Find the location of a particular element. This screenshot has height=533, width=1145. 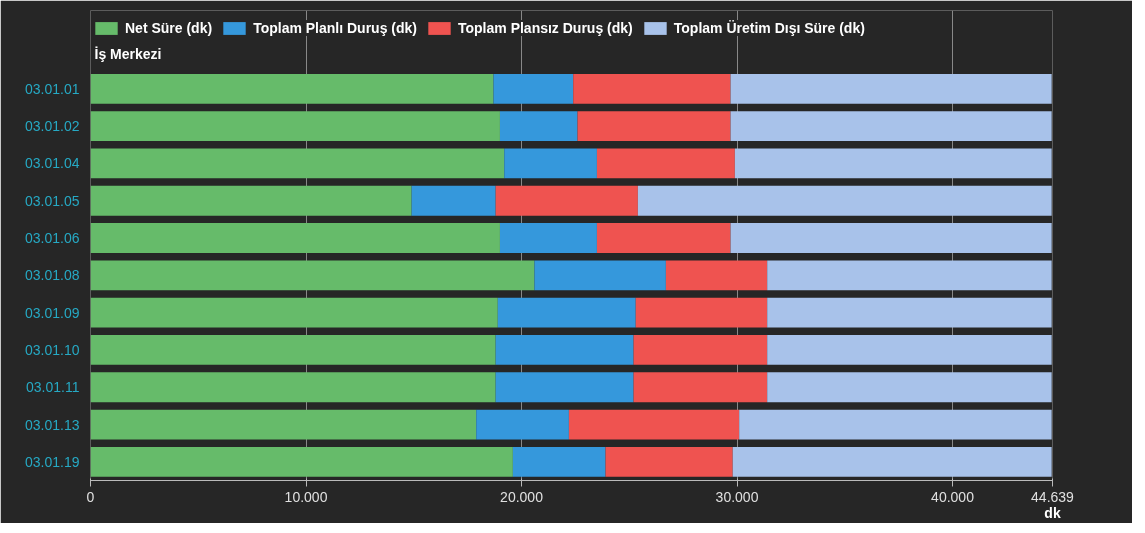

x-tick-label: 30.000 is located at coordinates (737, 496).